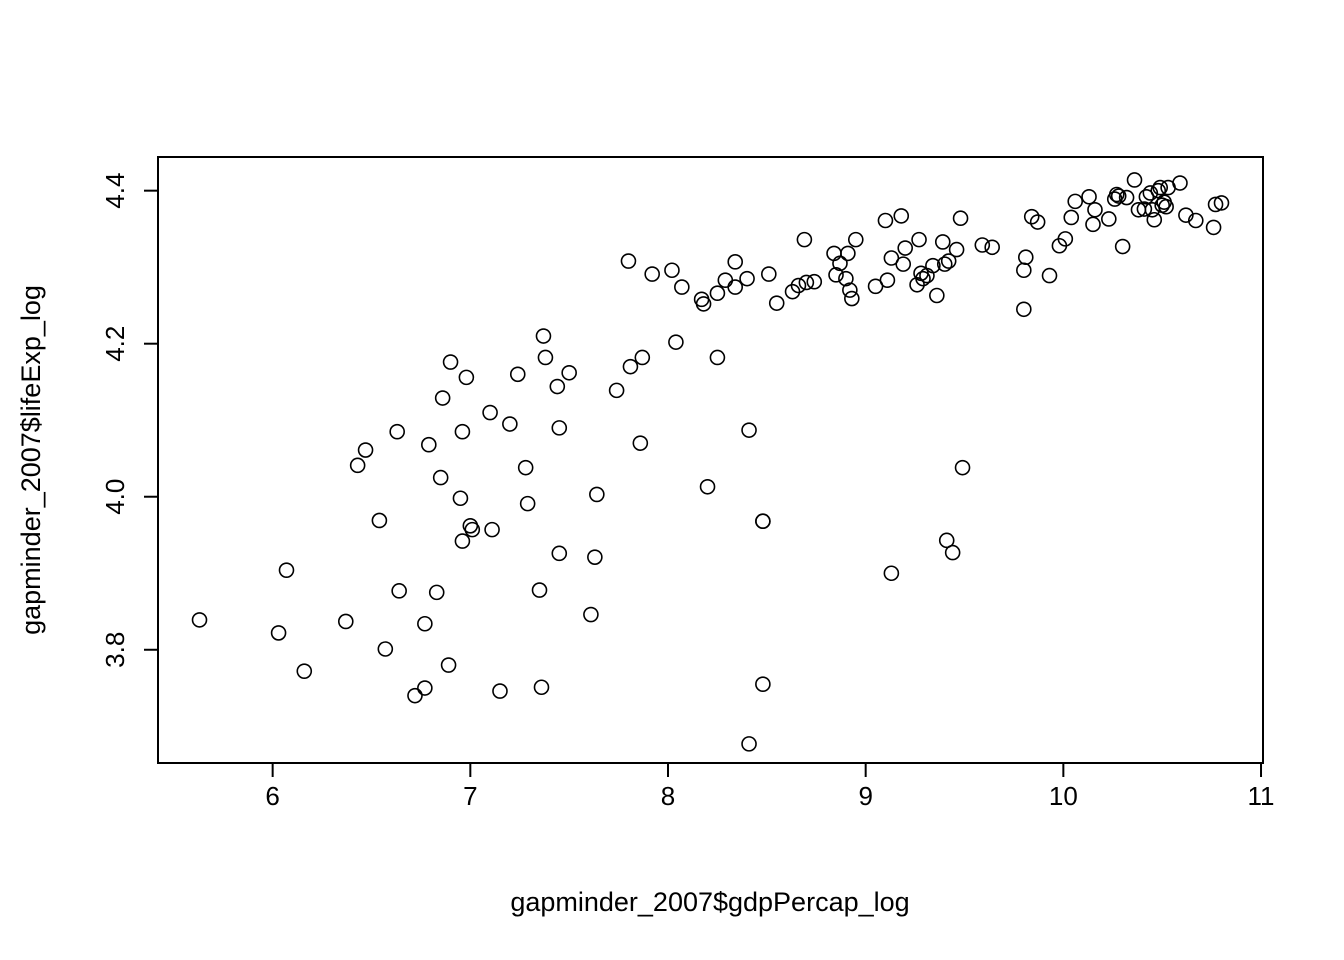 Image resolution: width=1344 pixels, height=960 pixels. I want to click on x-tick-label: 9, so click(865, 796).